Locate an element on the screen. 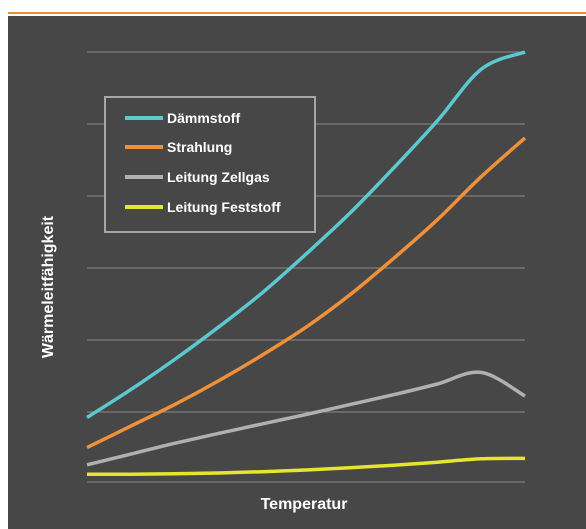 The height and width of the screenshot is (529, 586). legend-label-1: Dämmstoff is located at coordinates (203, 118).